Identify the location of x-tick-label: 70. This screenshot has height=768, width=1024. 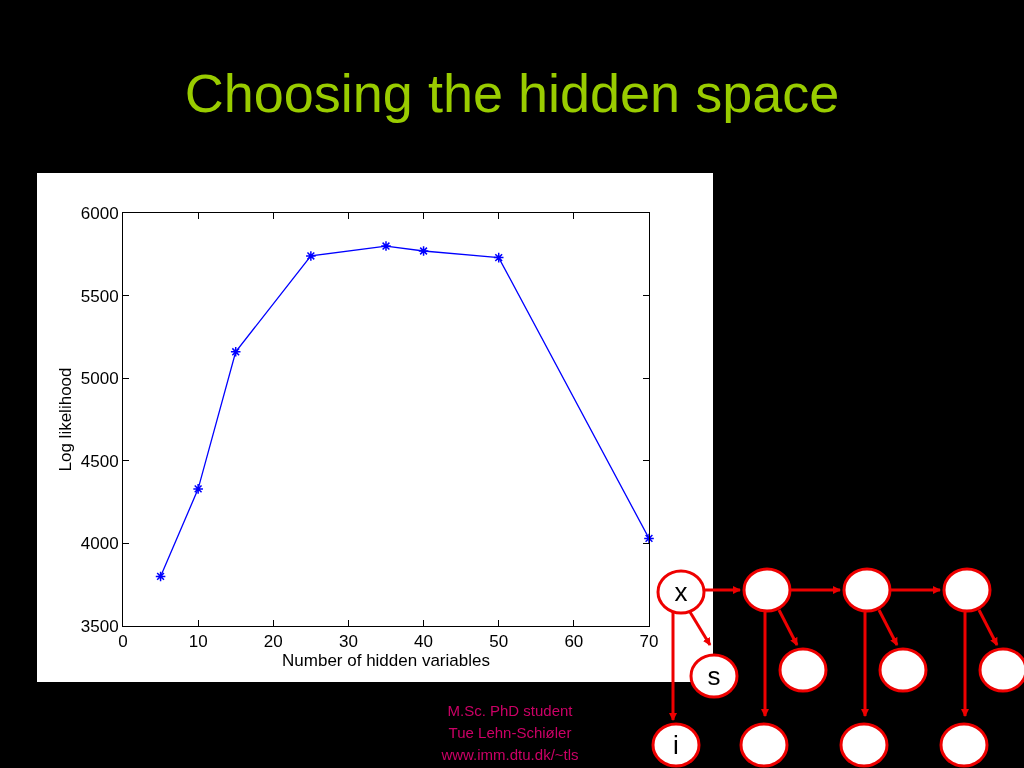
(649, 642).